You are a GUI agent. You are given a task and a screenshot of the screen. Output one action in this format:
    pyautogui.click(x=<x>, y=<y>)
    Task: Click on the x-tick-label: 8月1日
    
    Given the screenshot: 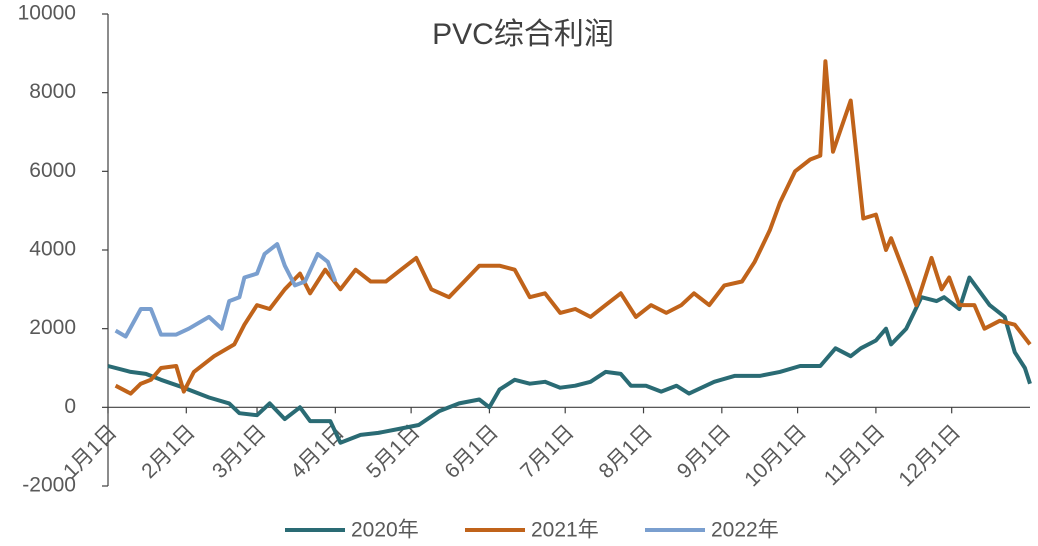 What is the action you would take?
    pyautogui.click(x=625, y=452)
    